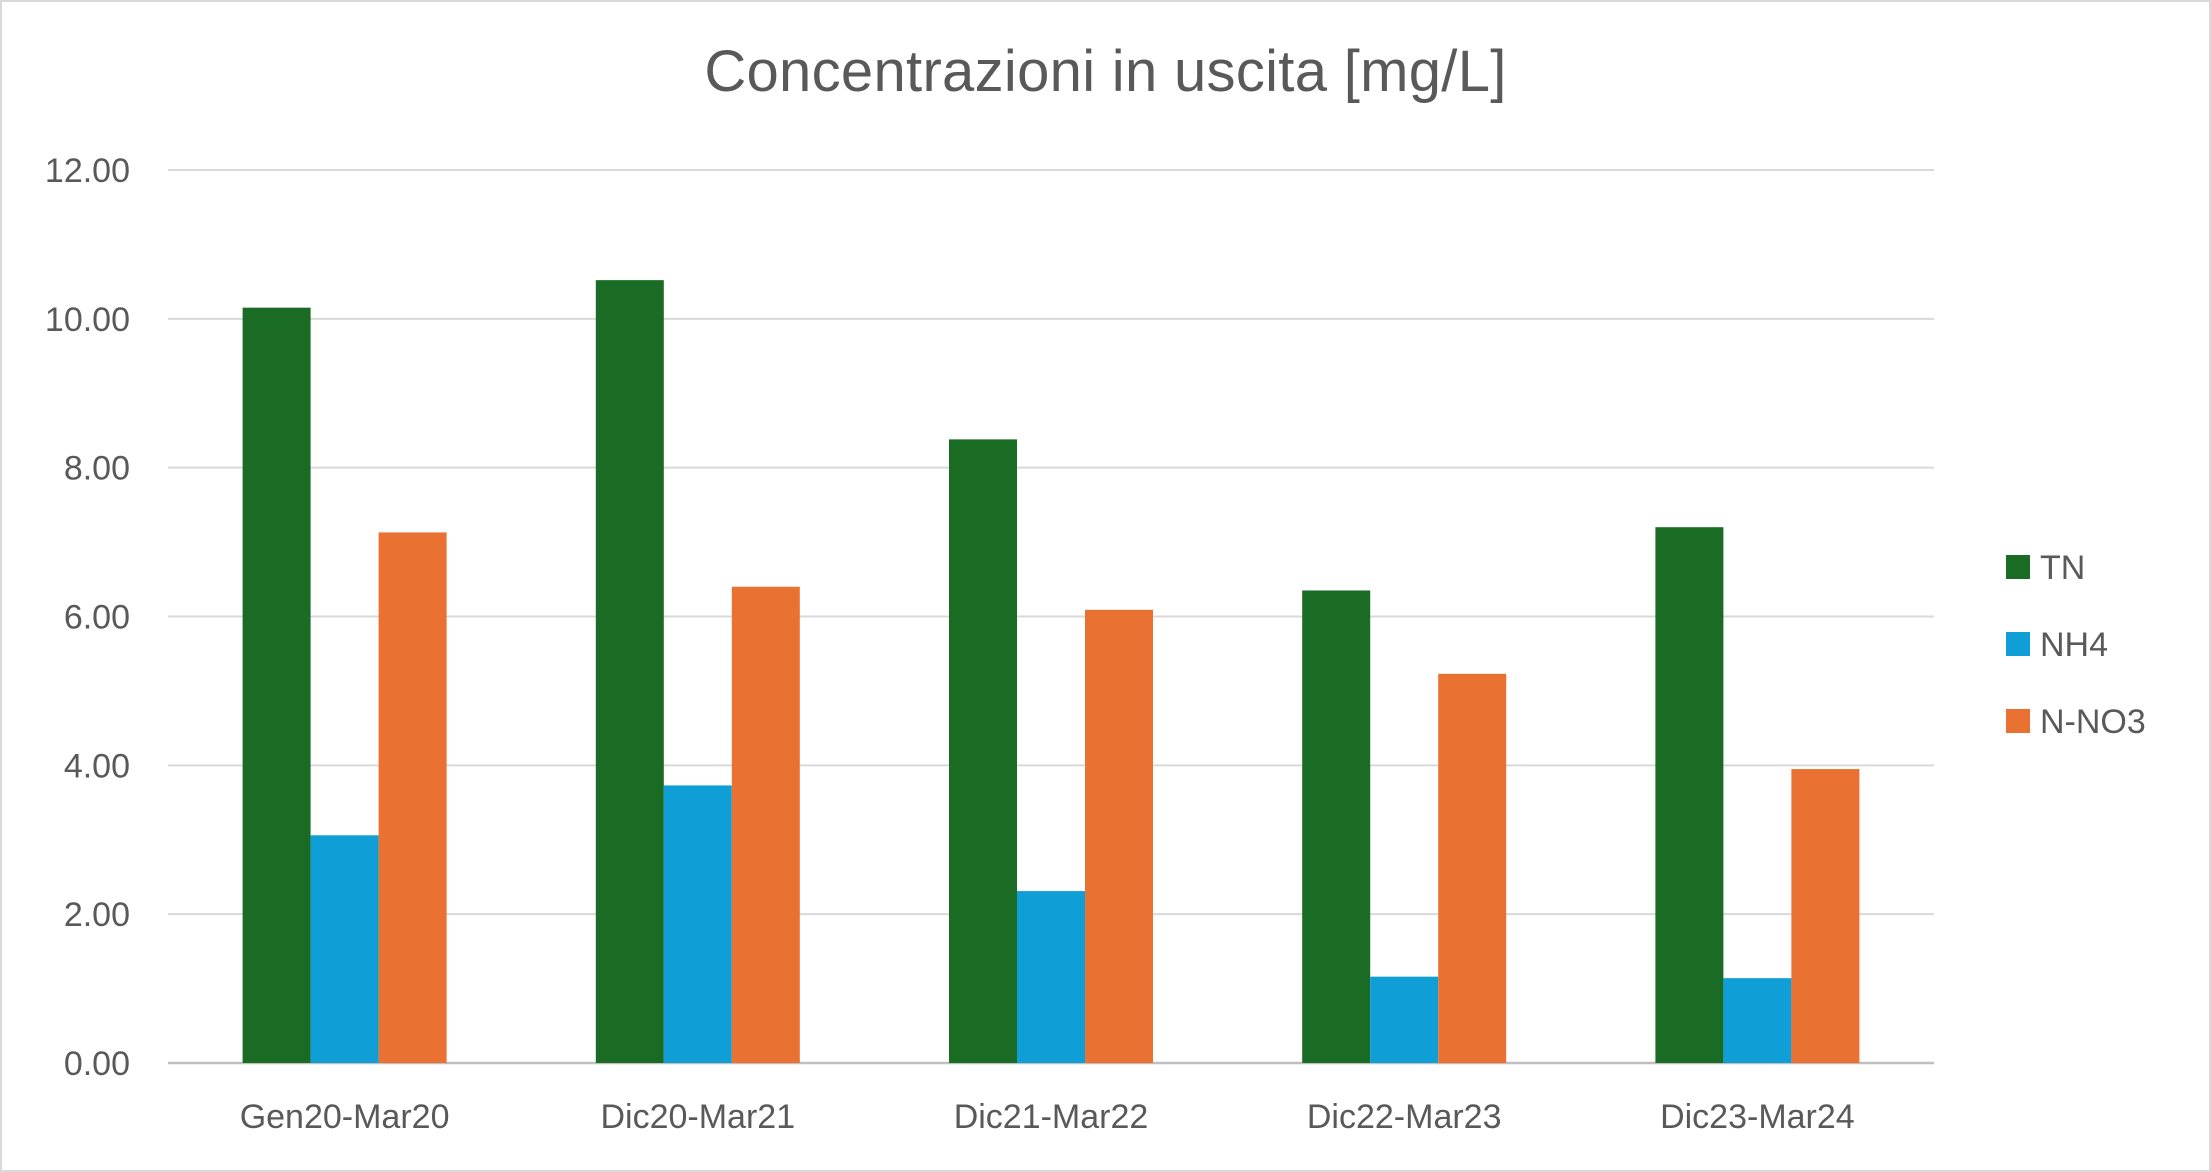 The width and height of the screenshot is (2211, 1172). What do you see at coordinates (2018, 644) in the screenshot?
I see `legend-swatch-nh4` at bounding box center [2018, 644].